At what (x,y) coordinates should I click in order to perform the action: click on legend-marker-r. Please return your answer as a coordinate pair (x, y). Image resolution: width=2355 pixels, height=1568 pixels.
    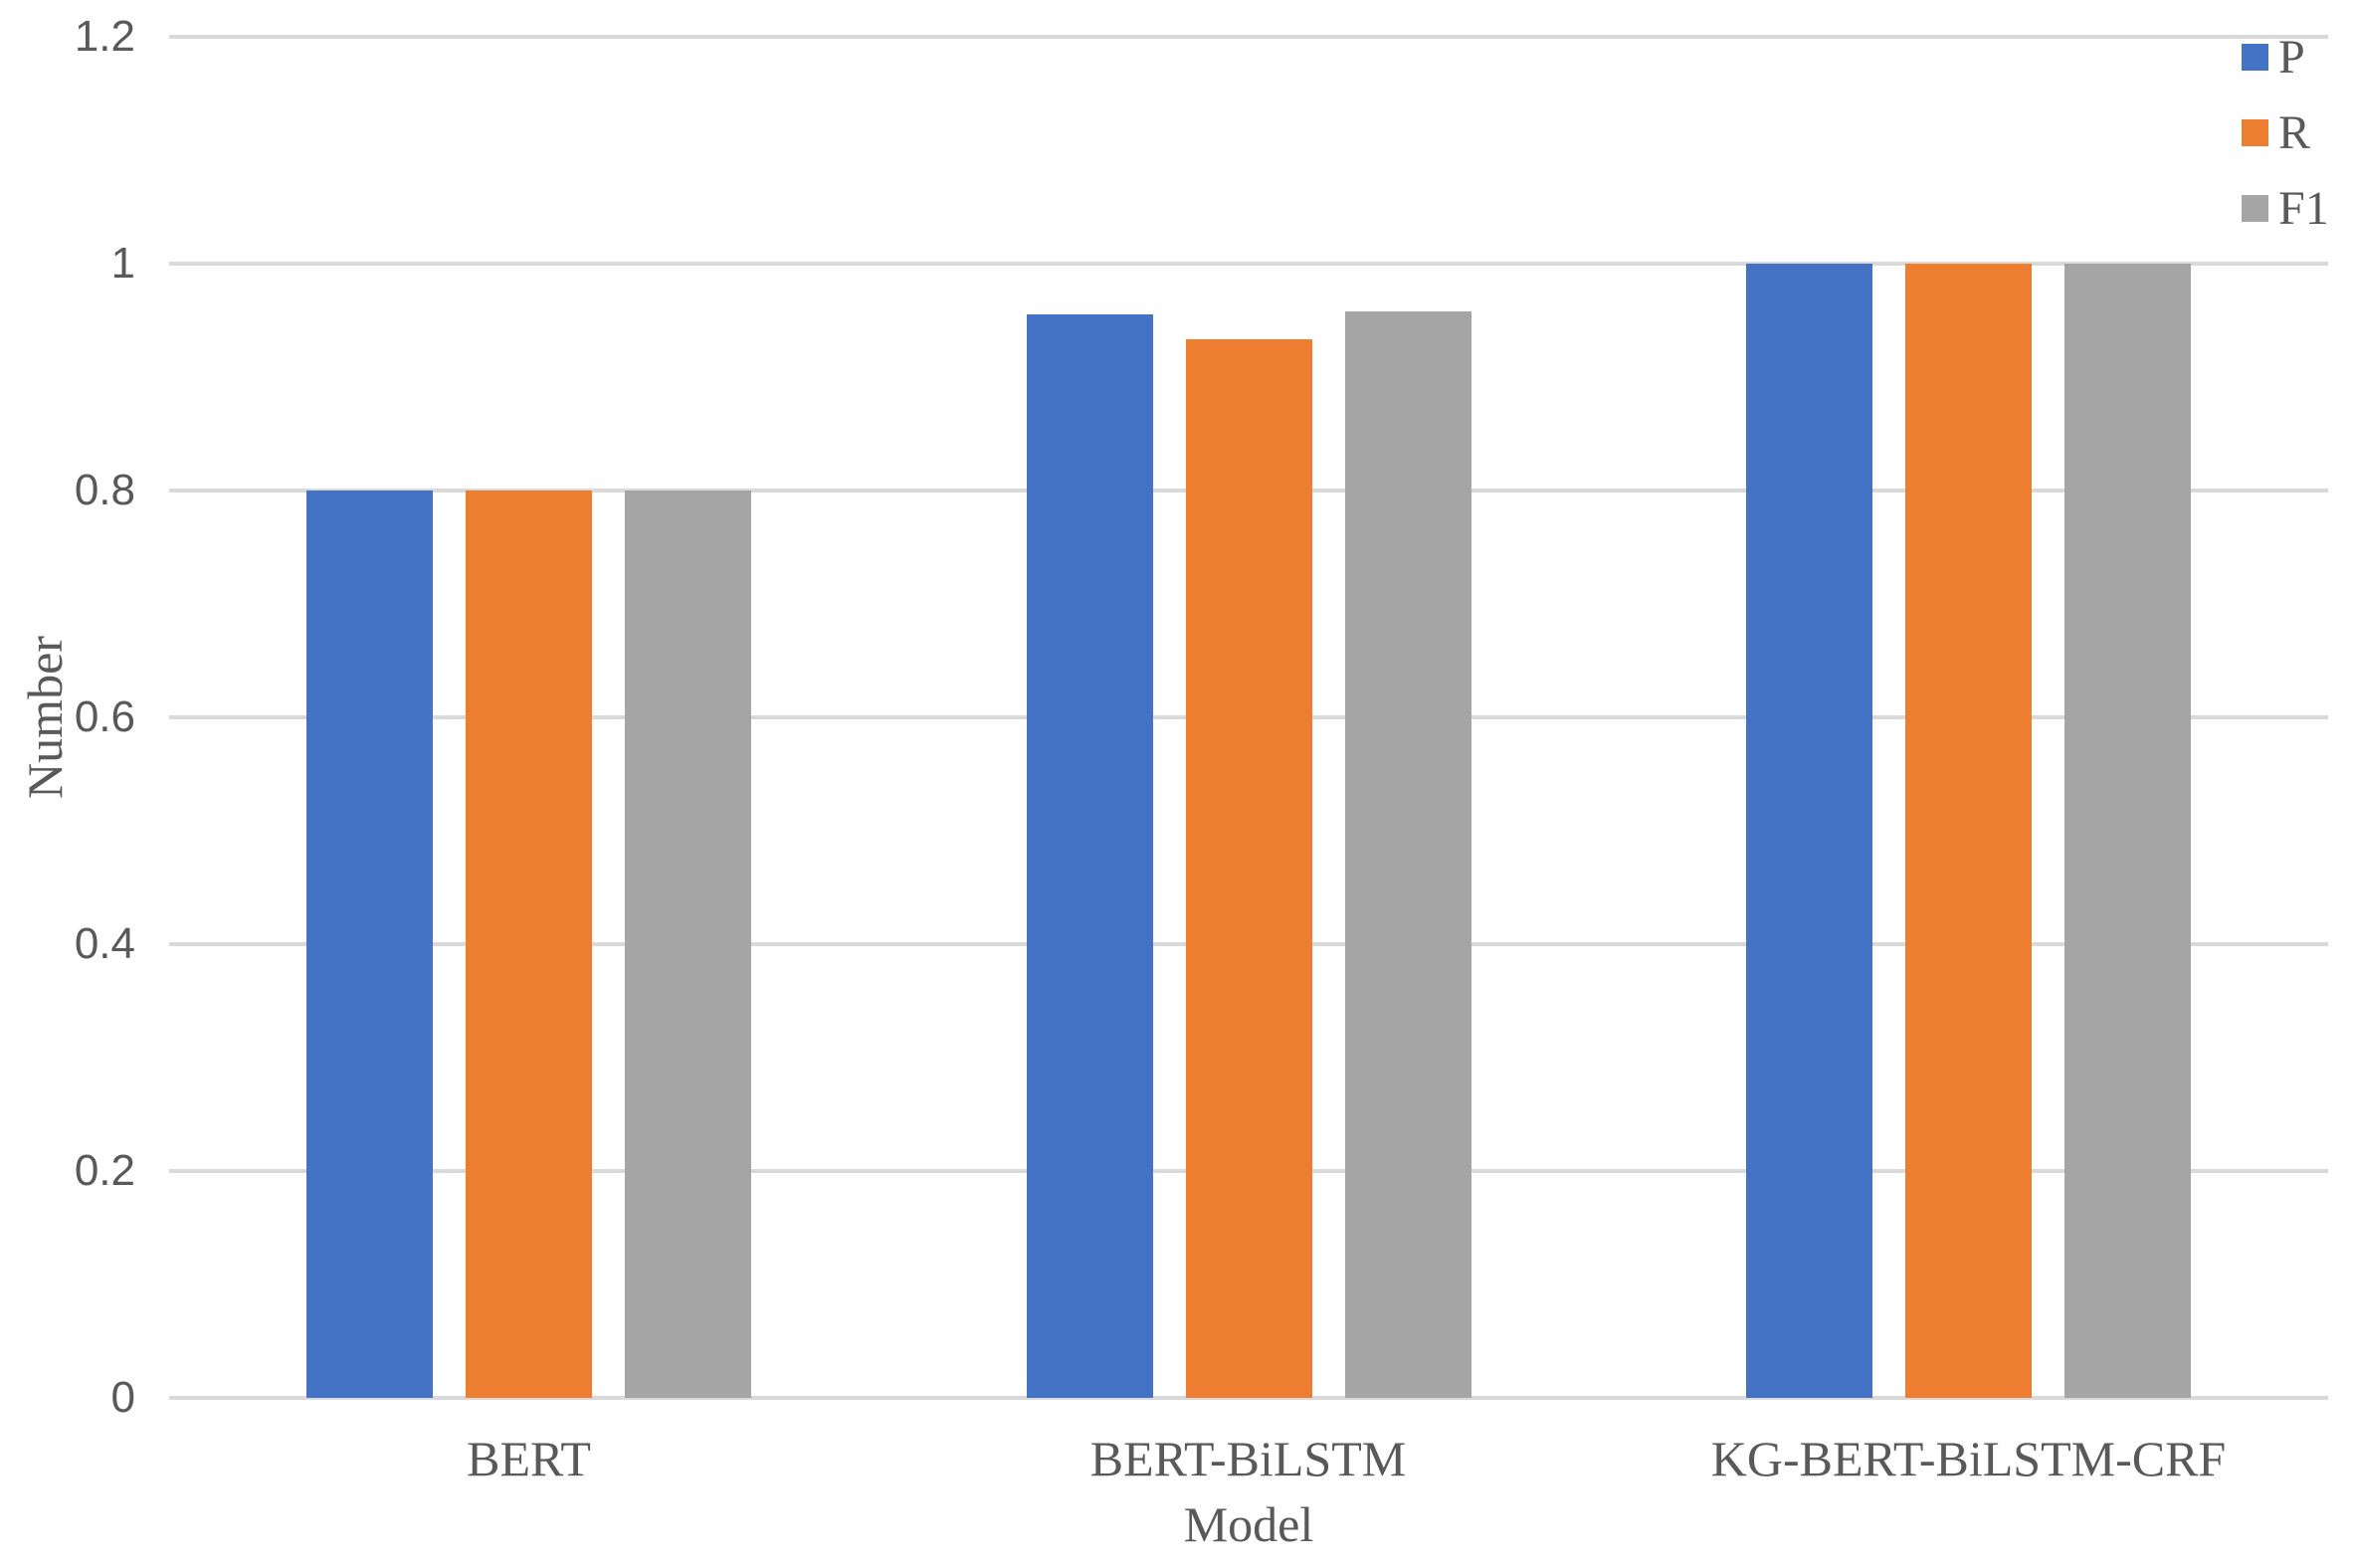
    Looking at the image, I should click on (2255, 132).